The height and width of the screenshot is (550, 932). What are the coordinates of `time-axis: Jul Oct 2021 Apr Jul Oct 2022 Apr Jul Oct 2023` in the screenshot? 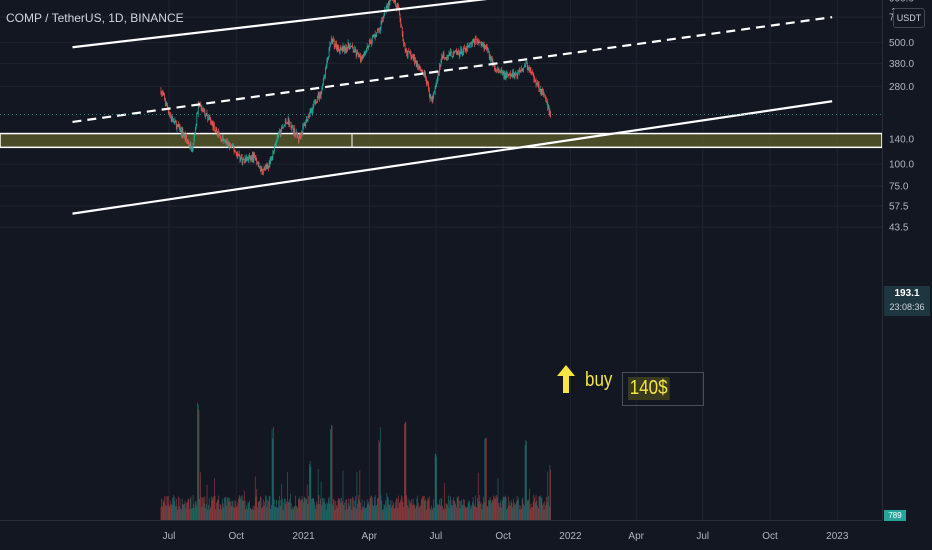 It's located at (441, 535).